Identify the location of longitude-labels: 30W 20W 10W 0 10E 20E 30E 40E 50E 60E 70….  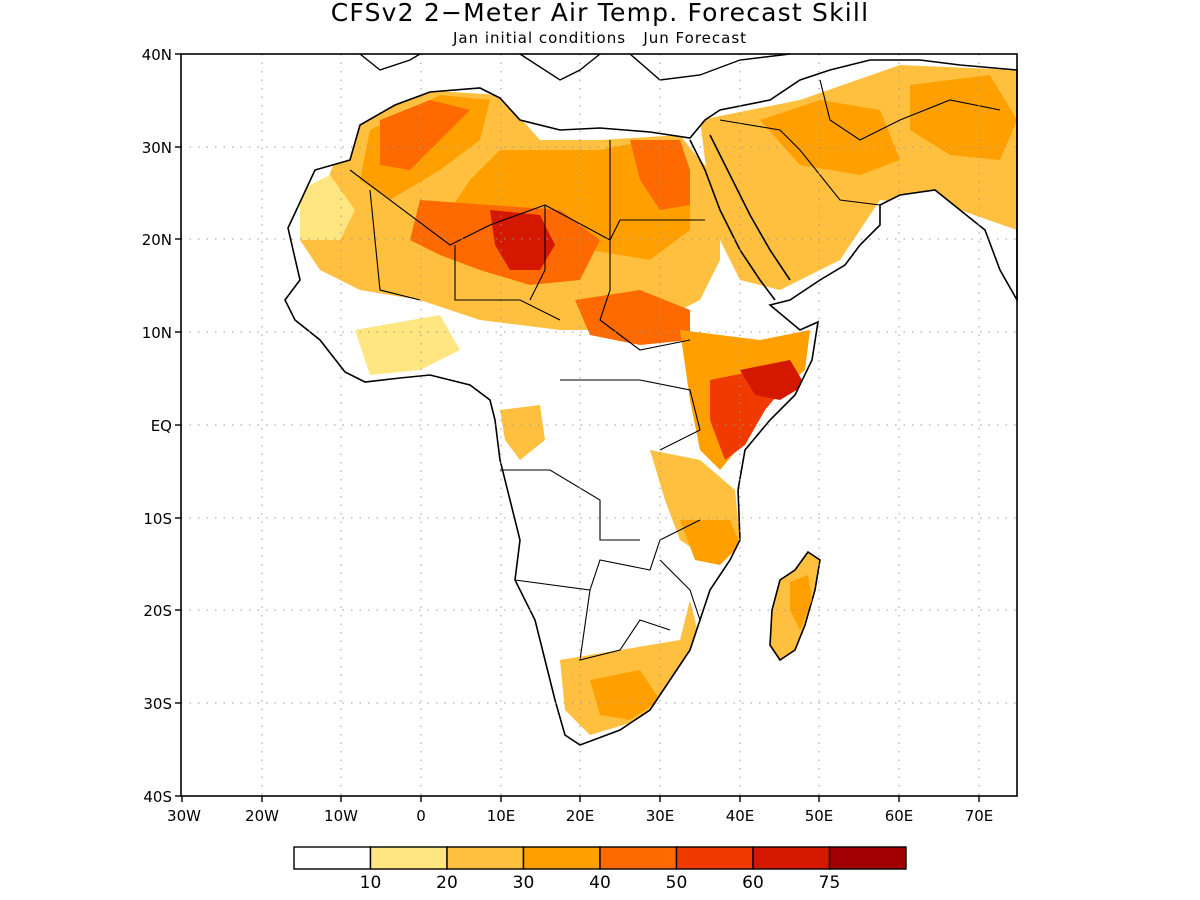
(580, 816).